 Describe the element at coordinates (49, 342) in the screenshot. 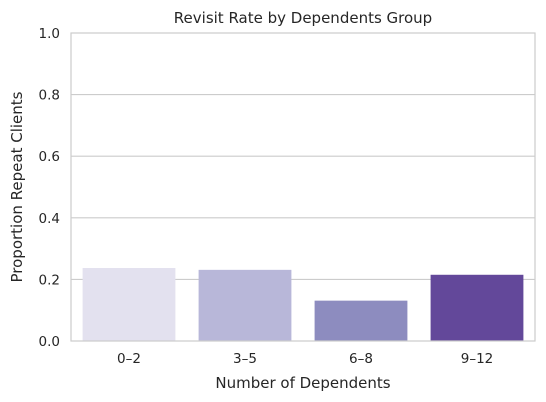

I see `y-tick-label: 0.0` at that location.